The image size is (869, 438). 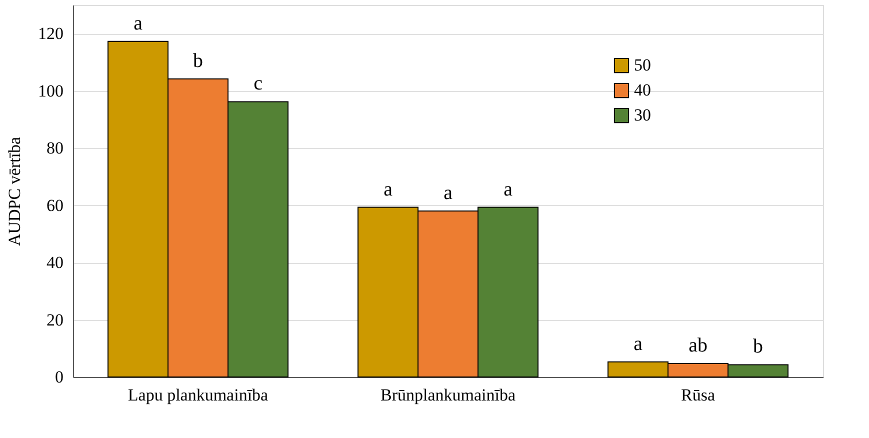 What do you see at coordinates (51, 90) in the screenshot?
I see `y-tick-label: 100` at bounding box center [51, 90].